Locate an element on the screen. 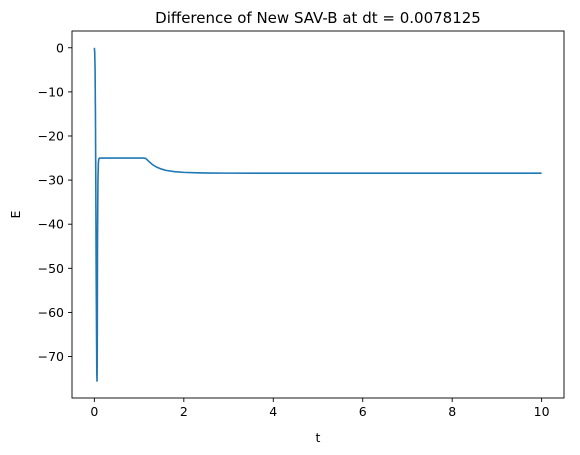  x-tick-label: 10 is located at coordinates (542, 411).